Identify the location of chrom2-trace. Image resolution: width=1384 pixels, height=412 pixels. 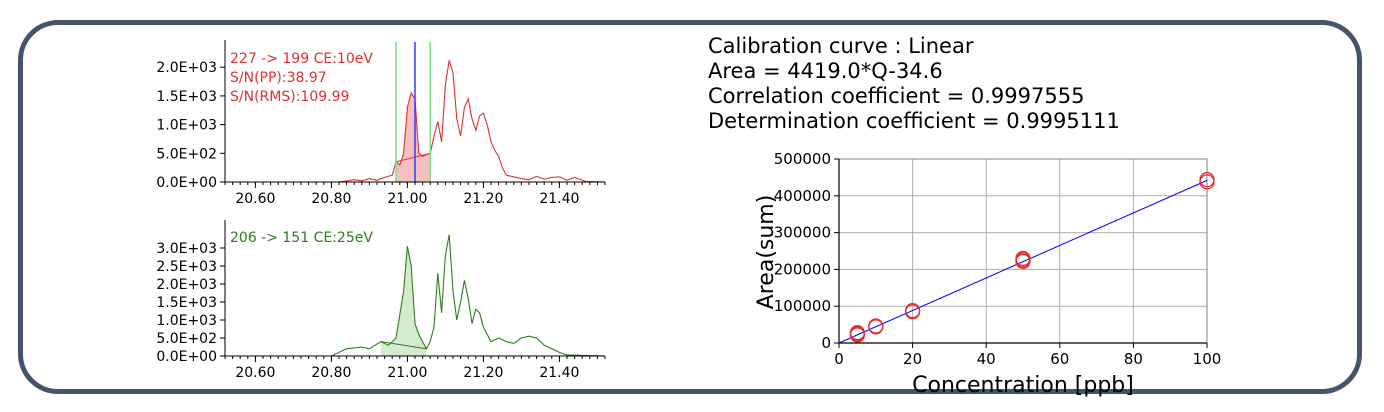
(415, 295).